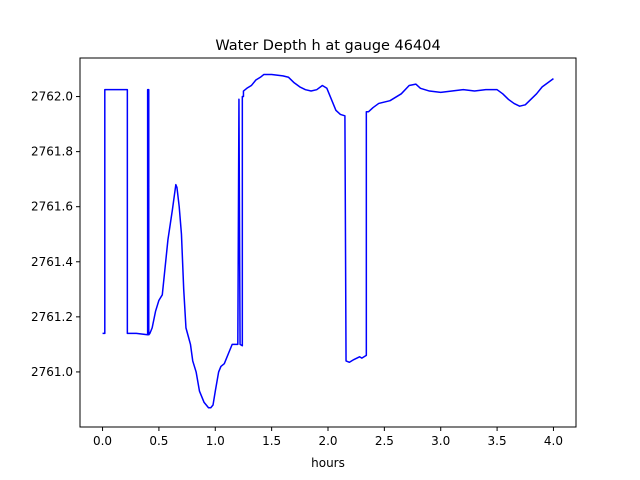 Image resolution: width=640 pixels, height=480 pixels. I want to click on x-tick-label: 2.0, so click(327, 441).